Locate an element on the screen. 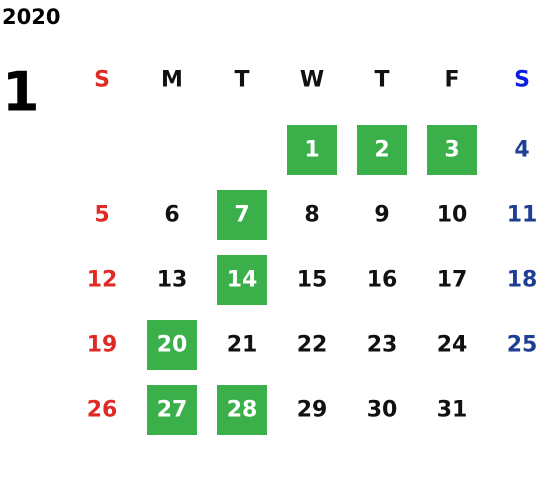 The height and width of the screenshot is (503, 548). day: 12 is located at coordinates (102, 280).